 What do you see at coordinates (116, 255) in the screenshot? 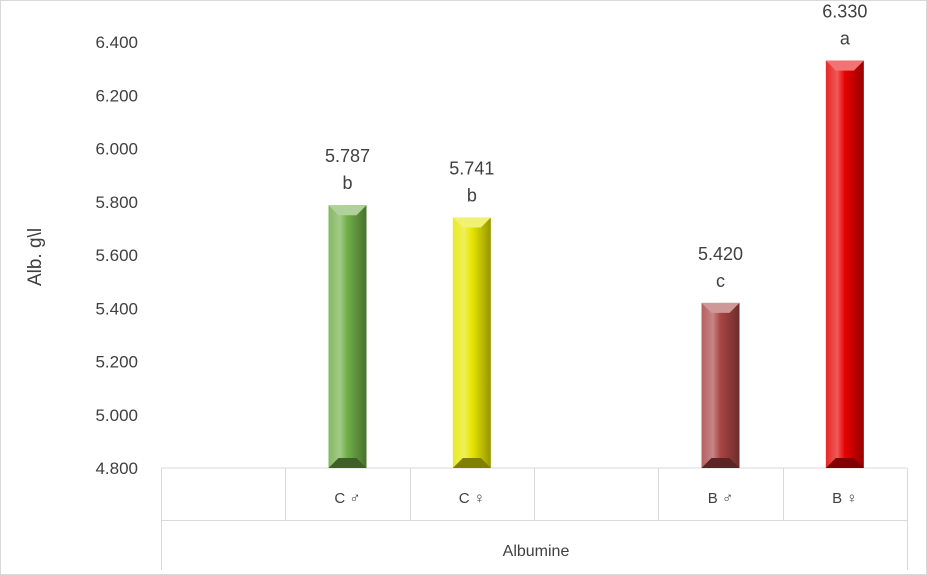
I see `y-tick-label: 5.600` at bounding box center [116, 255].